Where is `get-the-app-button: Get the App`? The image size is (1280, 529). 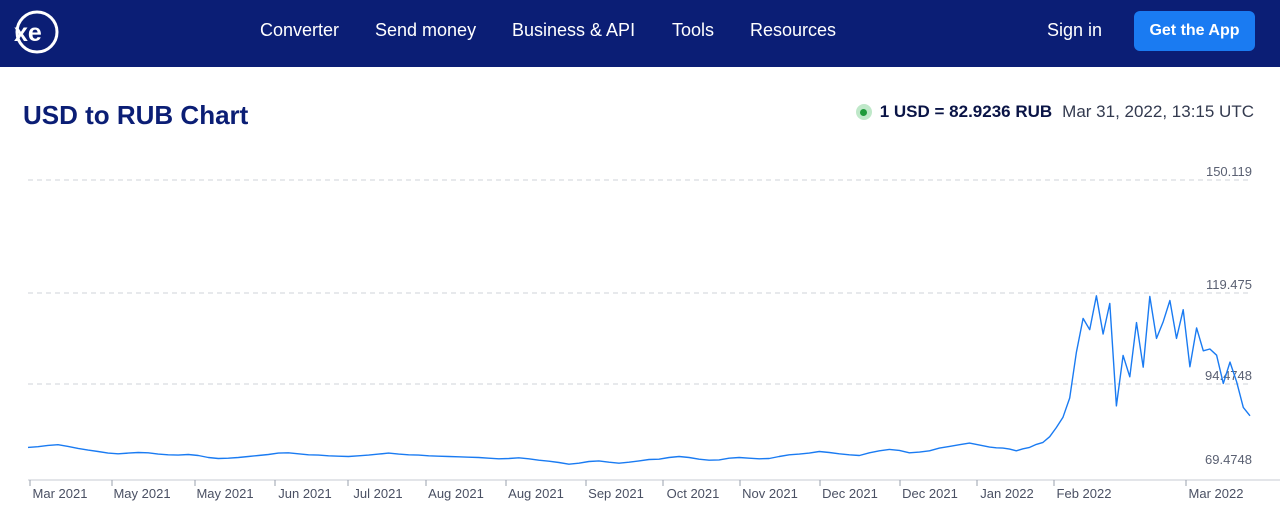
get-the-app-button: Get the App is located at coordinates (1194, 31).